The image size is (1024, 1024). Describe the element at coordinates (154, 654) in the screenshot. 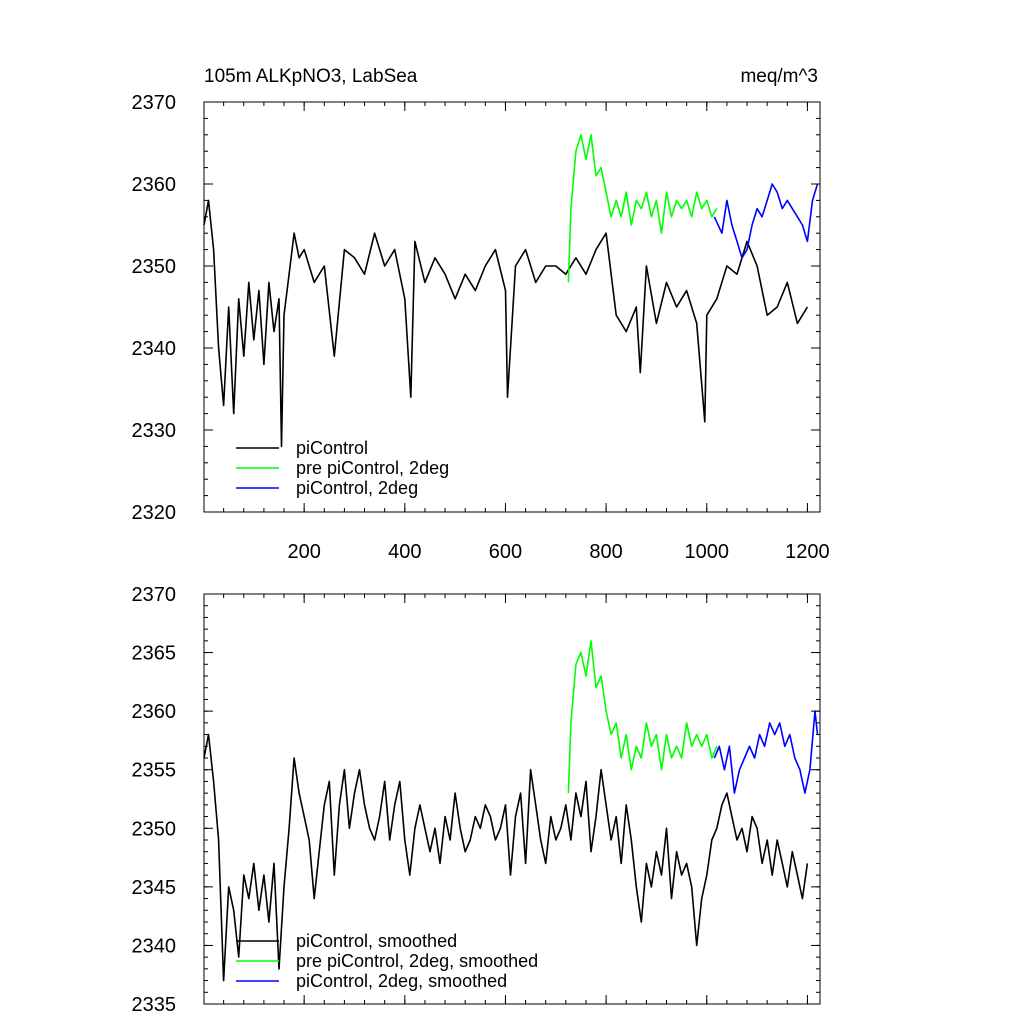

I see `y-tick-label: 2365` at that location.